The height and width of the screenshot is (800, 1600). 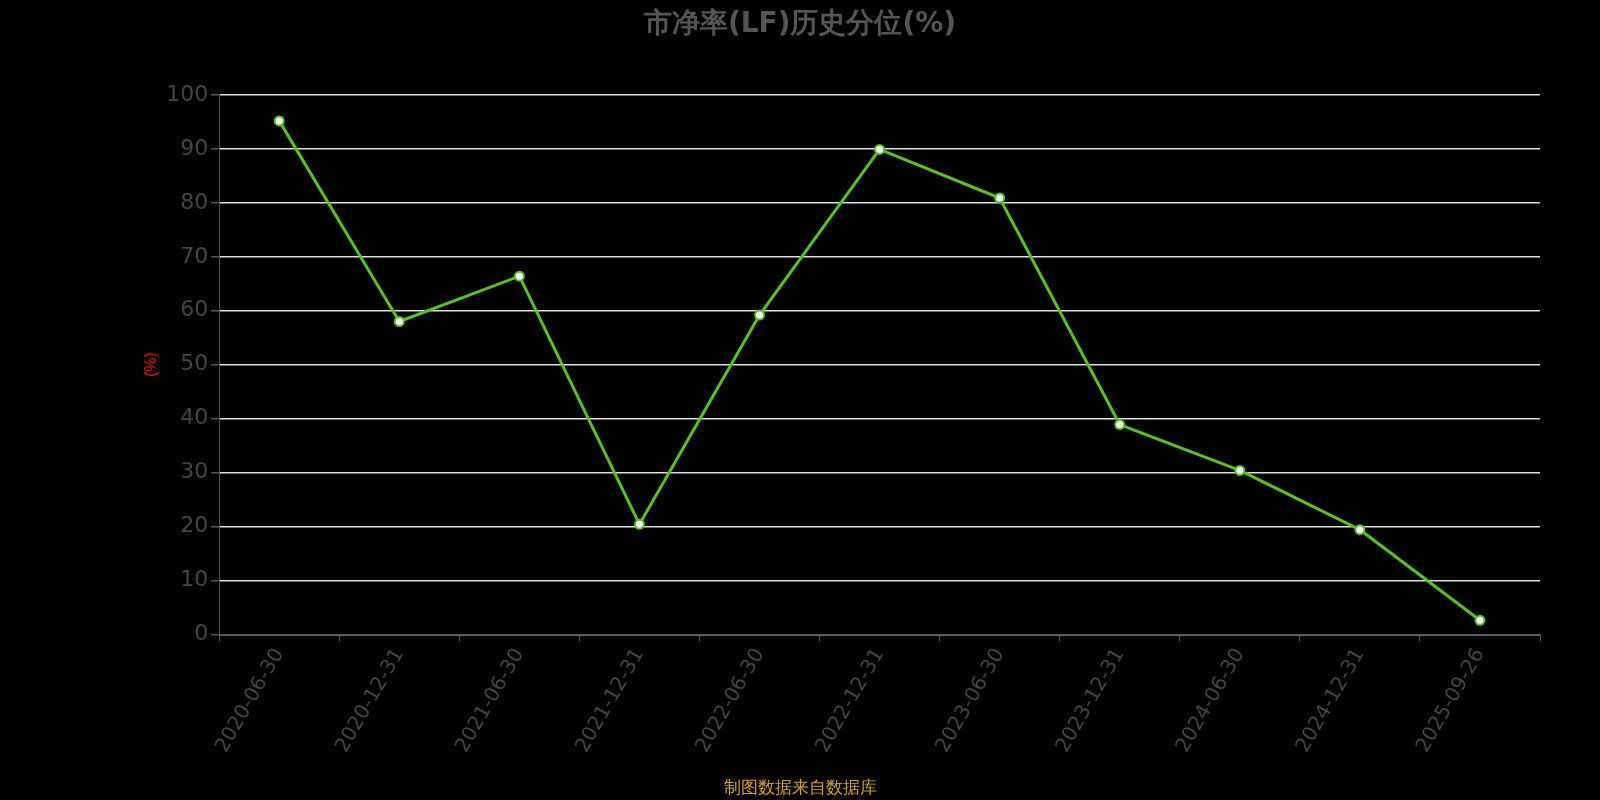 What do you see at coordinates (194, 471) in the screenshot?
I see `y-tick-label: 30` at bounding box center [194, 471].